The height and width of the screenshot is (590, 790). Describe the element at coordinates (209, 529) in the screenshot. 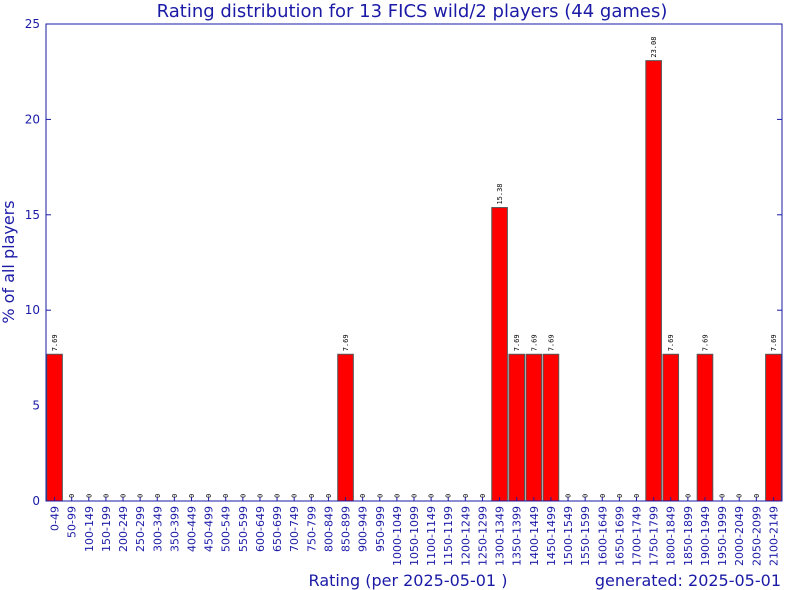

I see `x-tick-label: 450-499` at that location.